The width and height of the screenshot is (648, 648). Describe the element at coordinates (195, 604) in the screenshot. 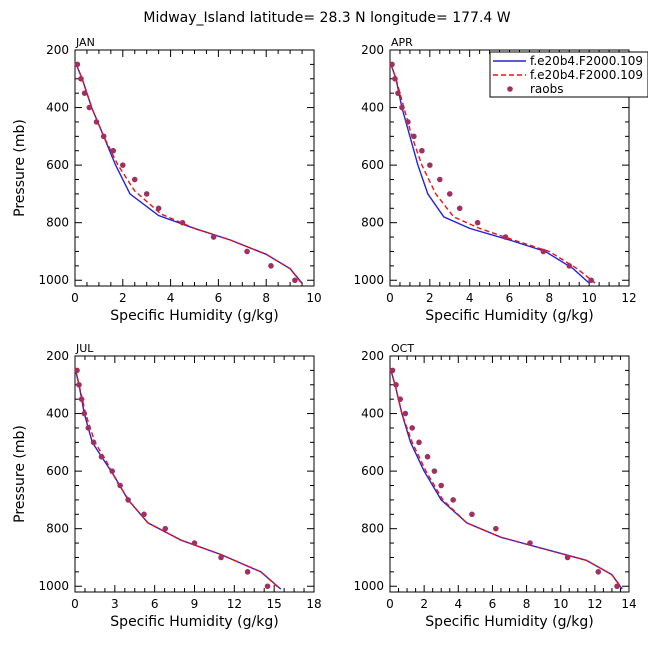

I see `x-tick-label: 9` at that location.